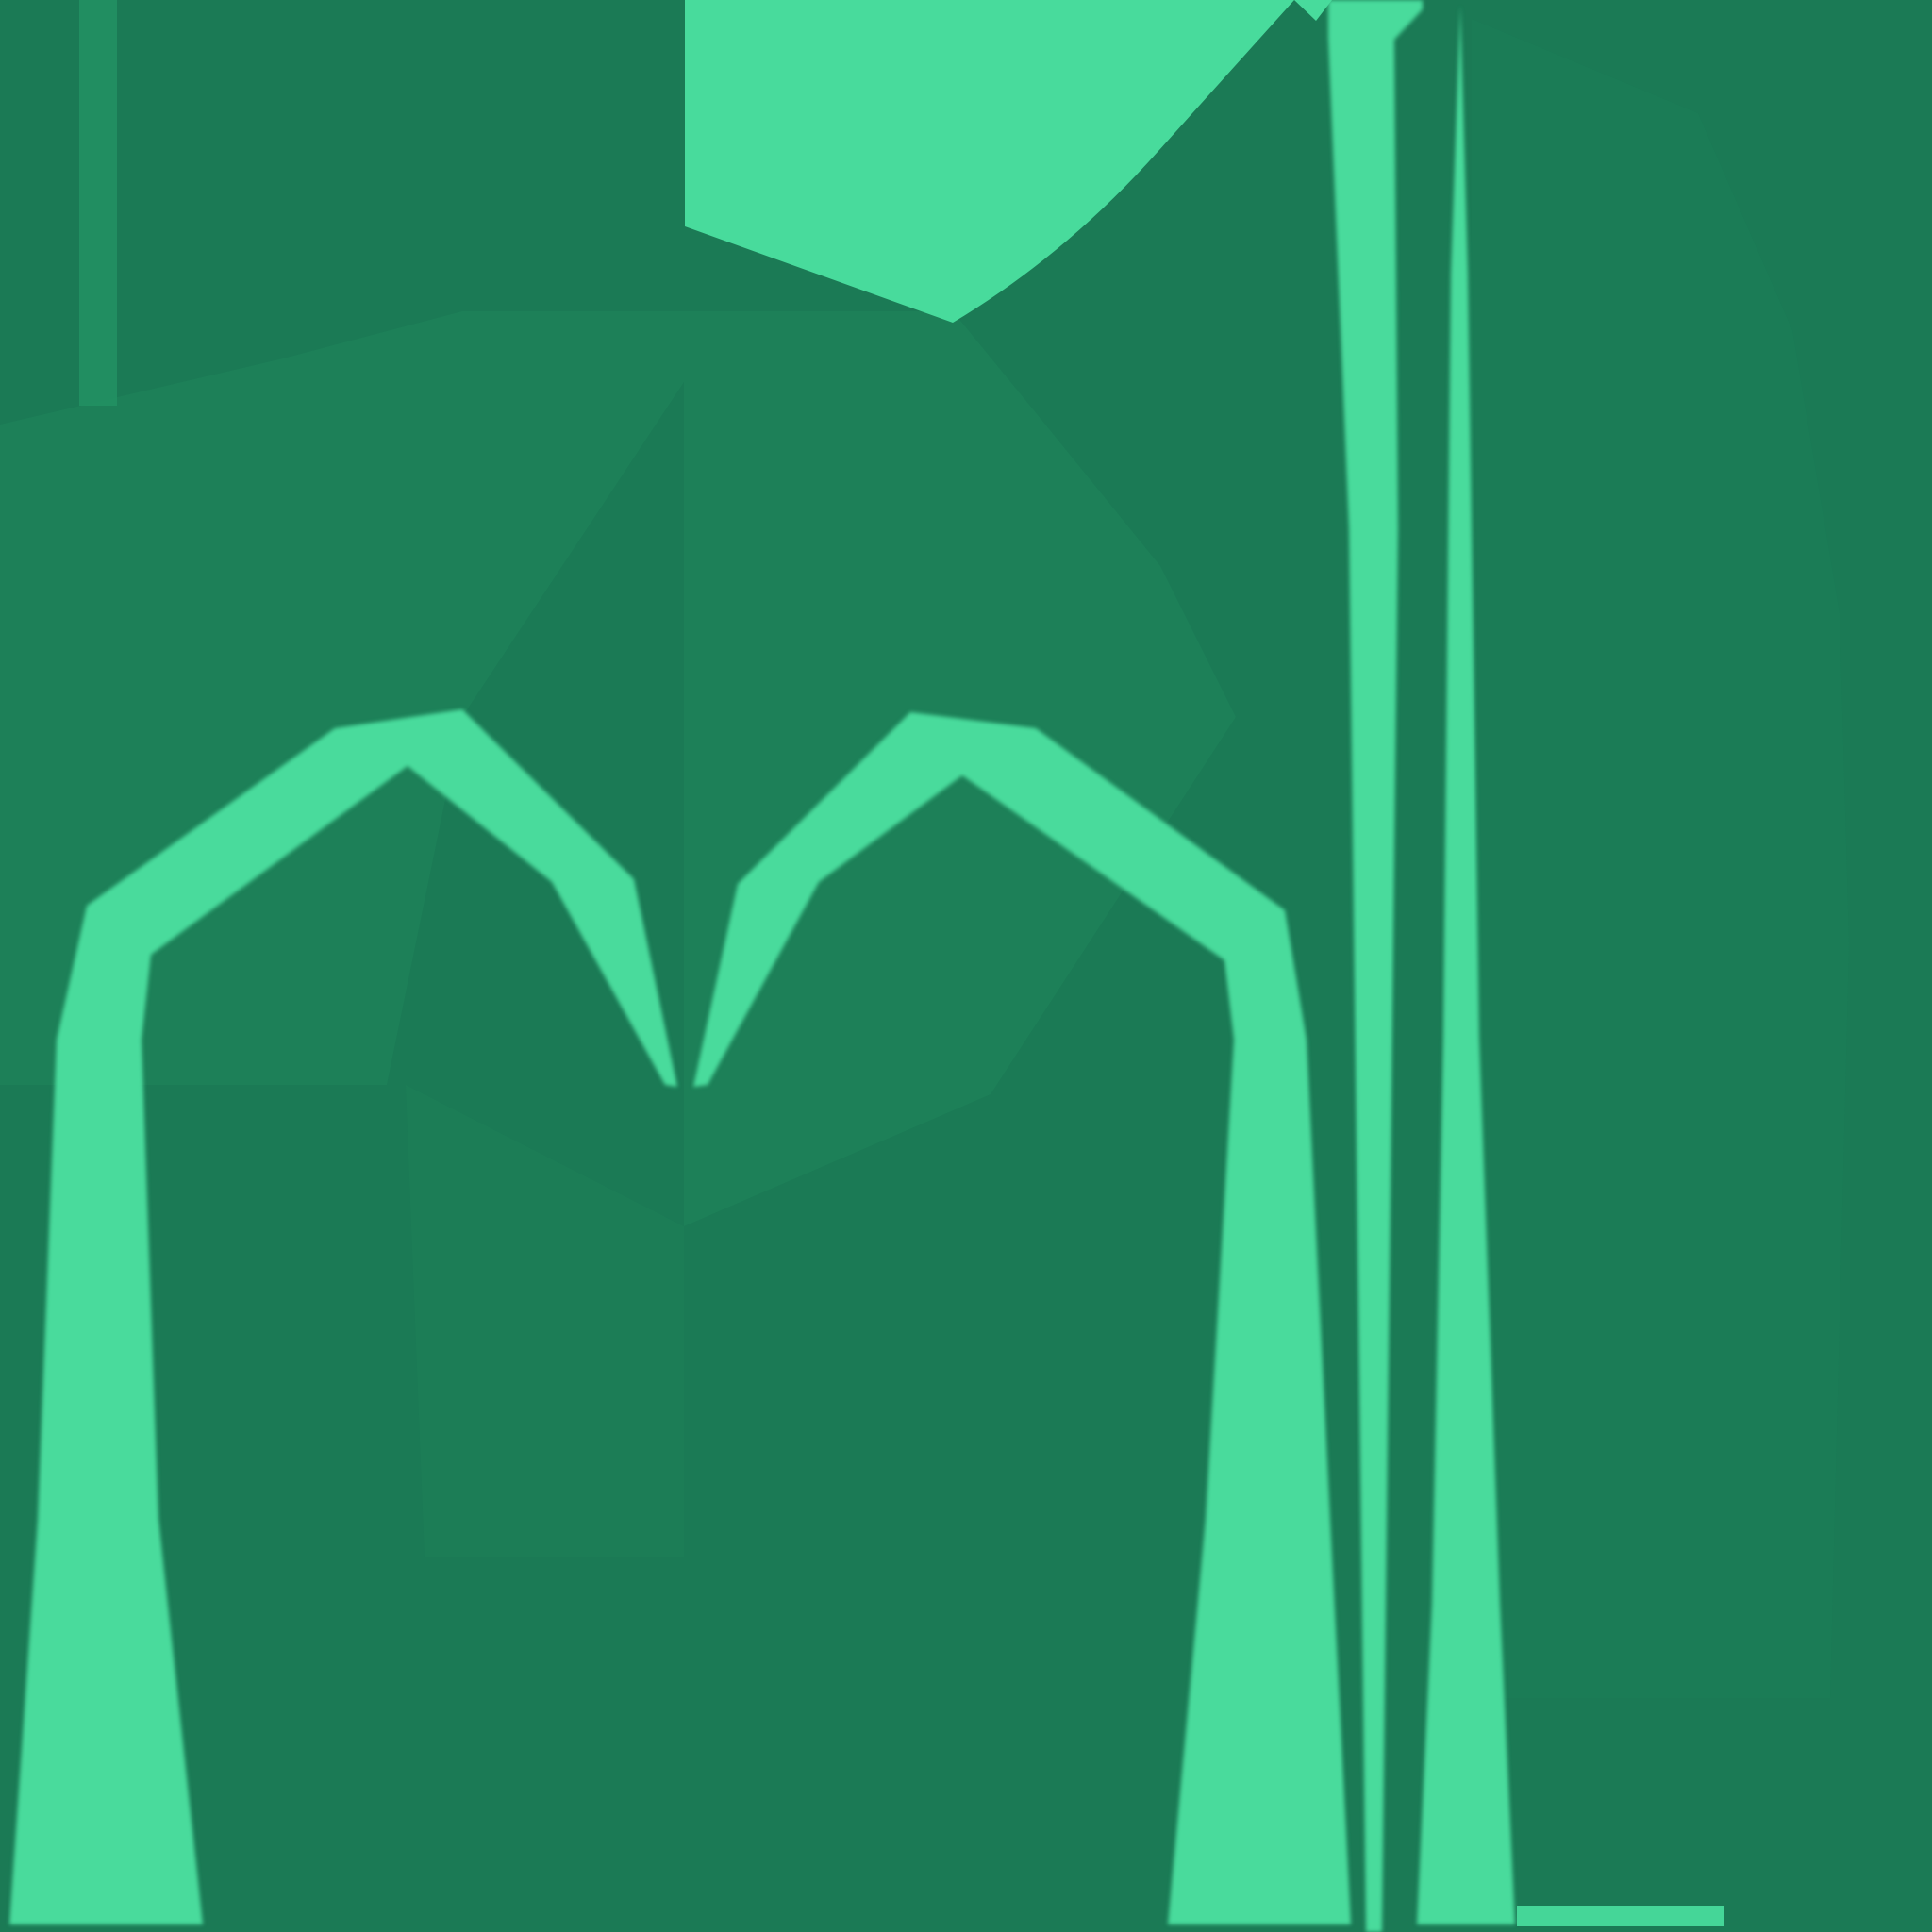  What do you see at coordinates (98, 203) in the screenshot?
I see `uv-strip-left` at bounding box center [98, 203].